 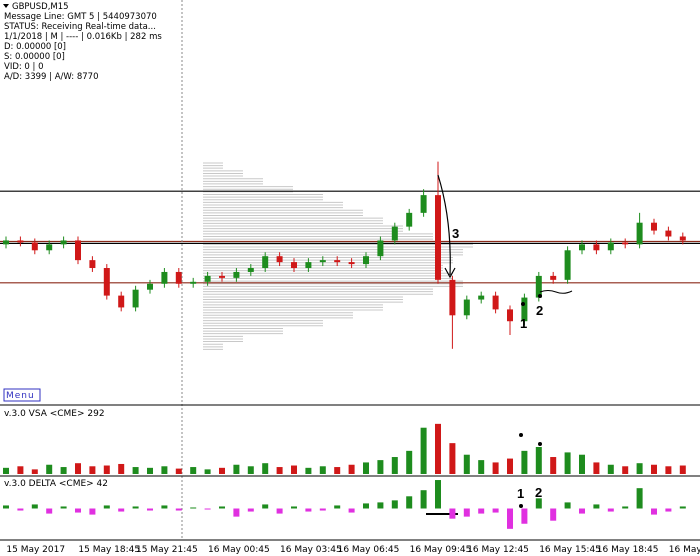 I want to click on drawn-arrowhead, so click(x=450, y=273).